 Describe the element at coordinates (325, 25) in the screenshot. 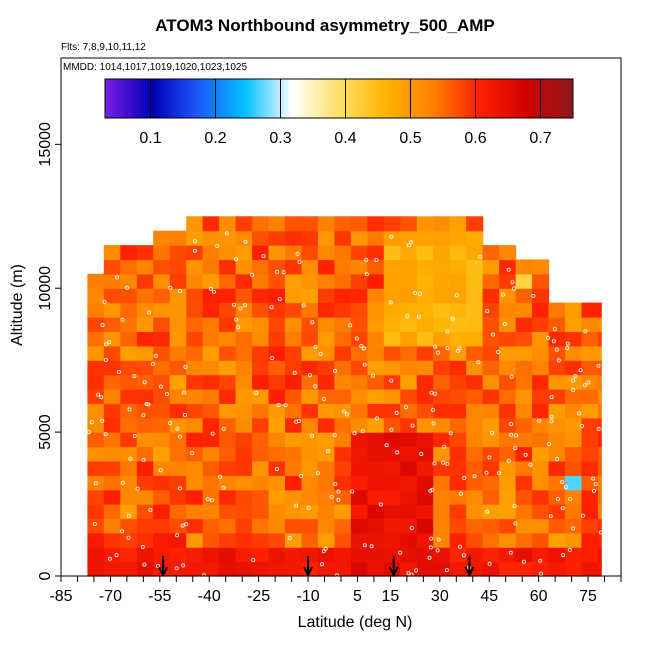

I see `chart-title: ATOM3 Northbound asymmetry_500_AMP` at that location.